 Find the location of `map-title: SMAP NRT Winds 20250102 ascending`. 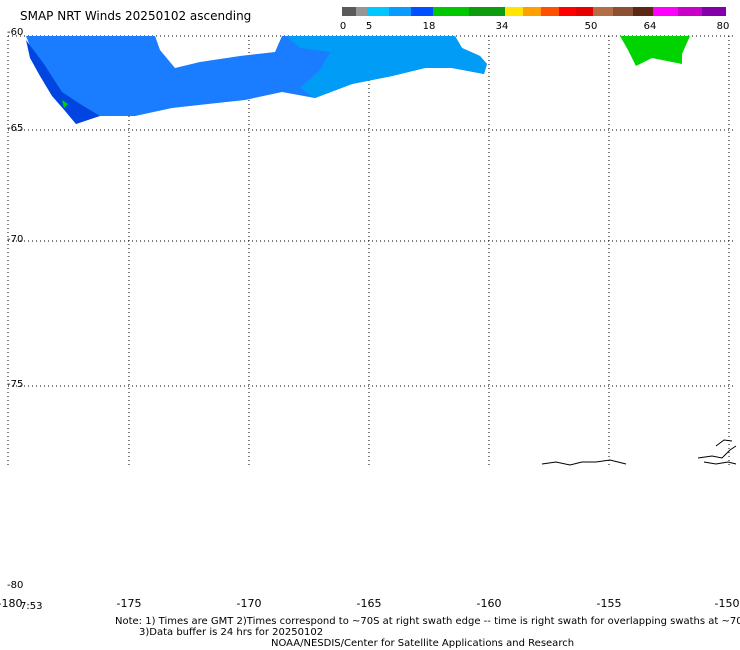

map-title: SMAP NRT Winds 20250102 ascending is located at coordinates (136, 16).